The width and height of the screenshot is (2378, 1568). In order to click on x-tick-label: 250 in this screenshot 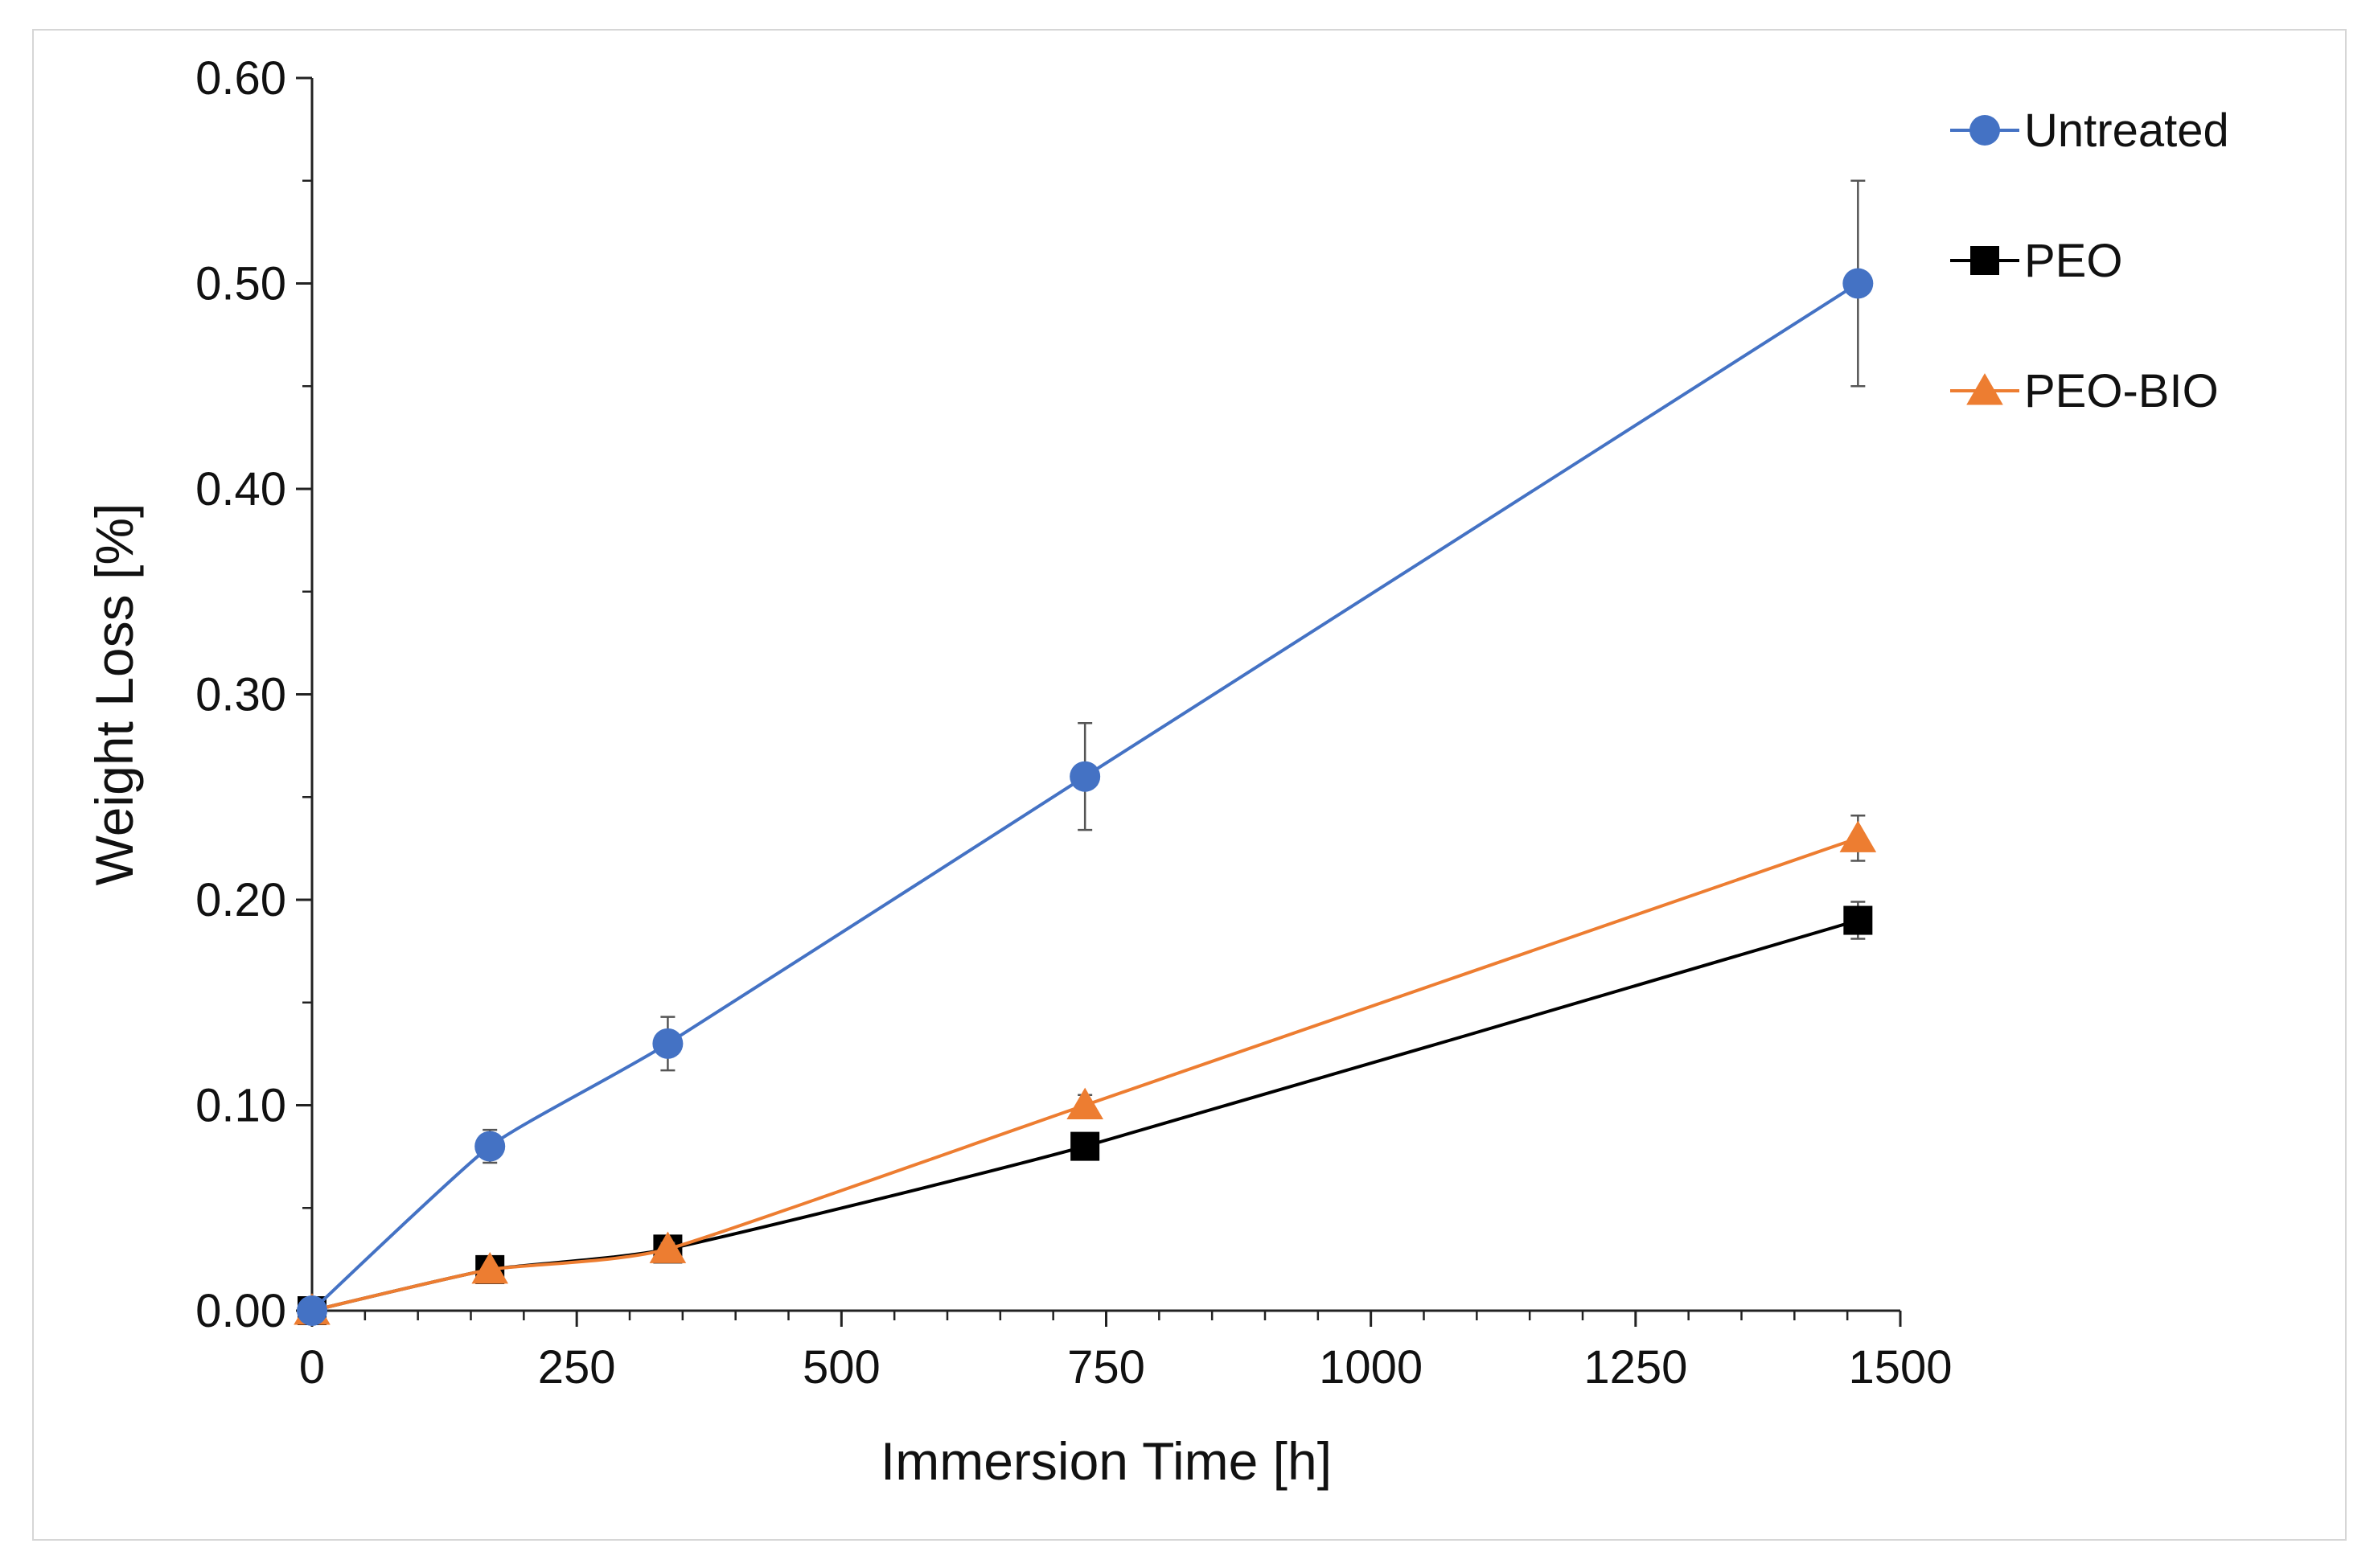, I will do `click(577, 1367)`.